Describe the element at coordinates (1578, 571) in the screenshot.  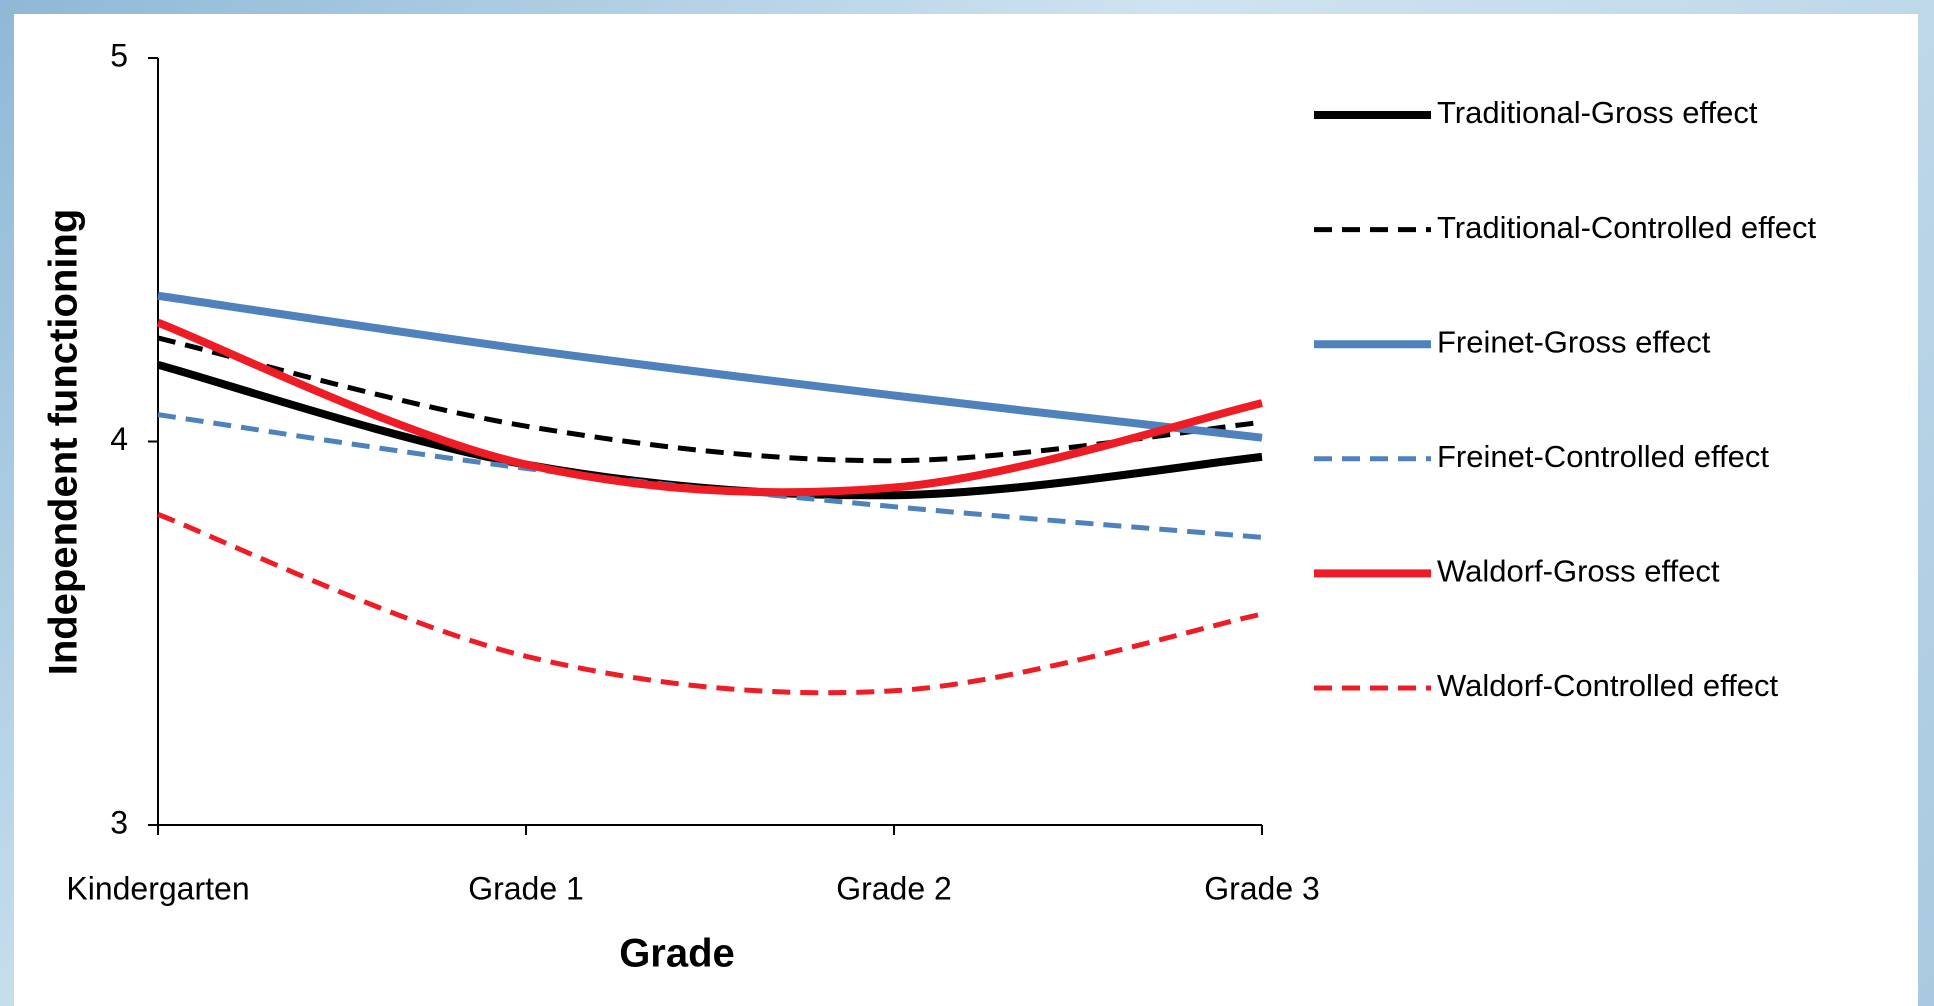
I see `legend-label: Waldorf-Gross effect` at that location.